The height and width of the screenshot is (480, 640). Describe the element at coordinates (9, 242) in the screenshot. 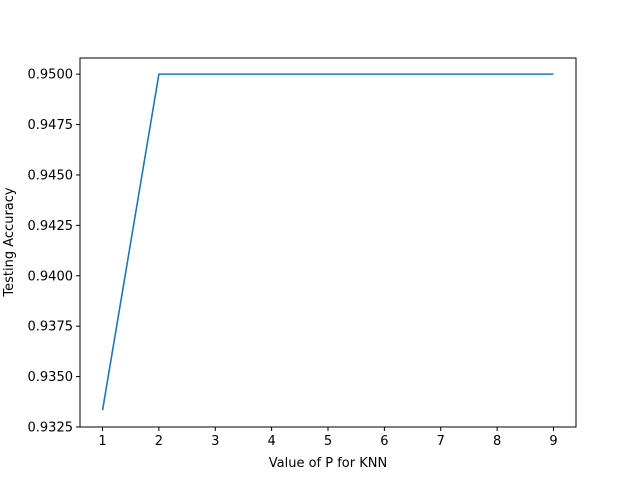

I see `y-axis-label: Testing Accuracy` at that location.